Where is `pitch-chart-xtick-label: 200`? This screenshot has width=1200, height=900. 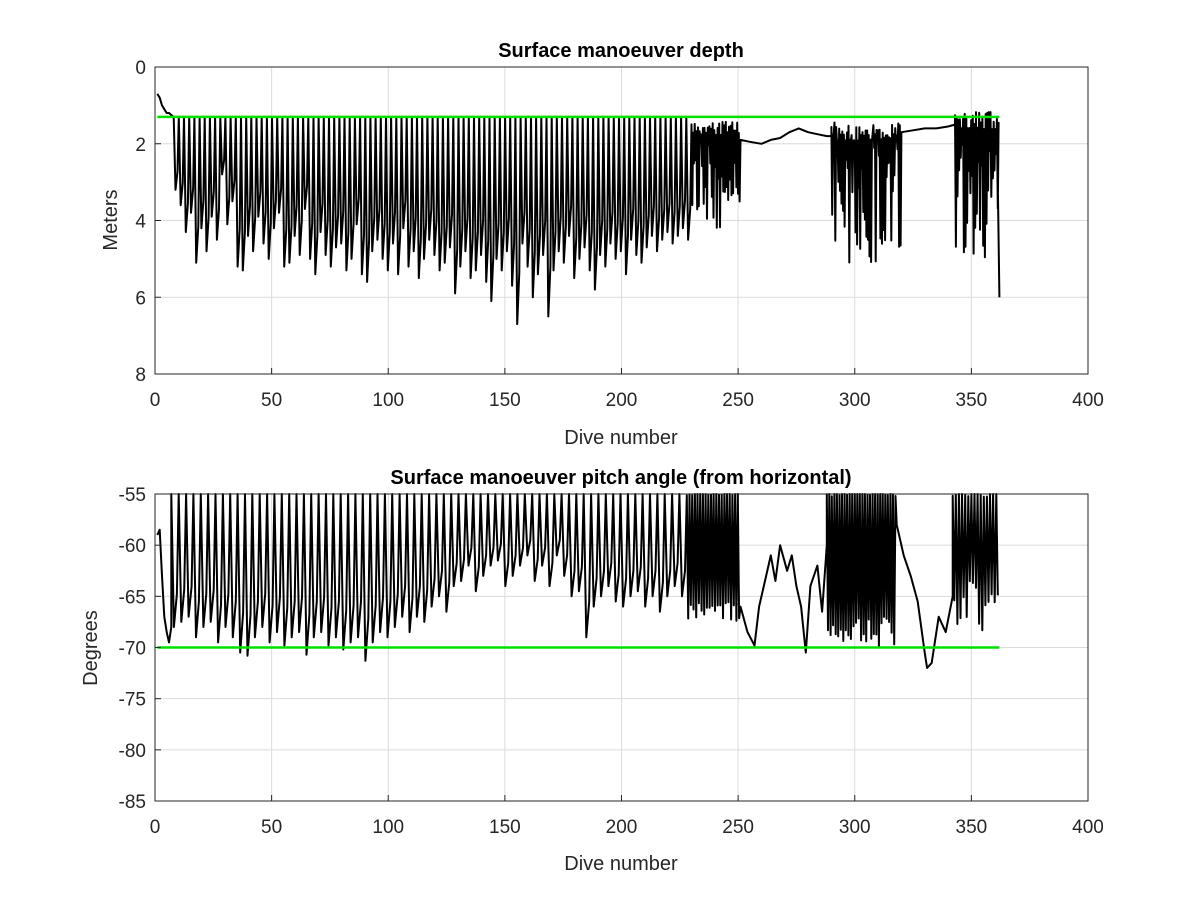 pitch-chart-xtick-label: 200 is located at coordinates (622, 827).